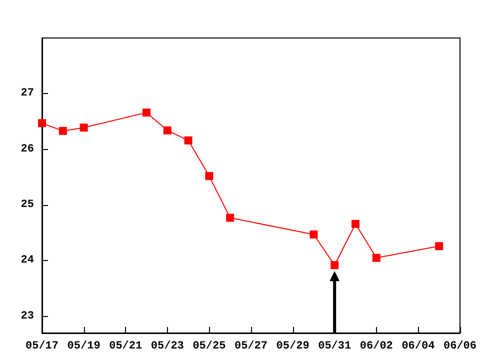 This screenshot has width=480, height=360. Describe the element at coordinates (251, 346) in the screenshot. I see `x-tick-label: 05/27` at that location.